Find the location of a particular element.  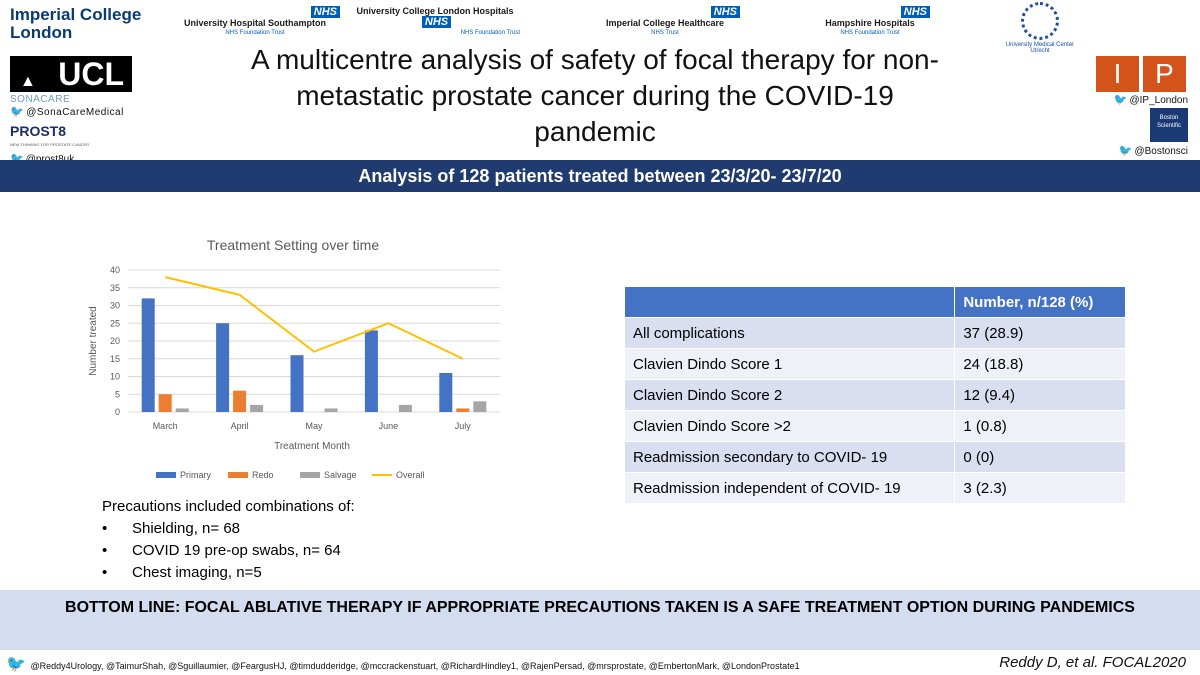

sonacare-logo: SONACARE 🐦 @SonaCareMedical is located at coordinates (67, 106).